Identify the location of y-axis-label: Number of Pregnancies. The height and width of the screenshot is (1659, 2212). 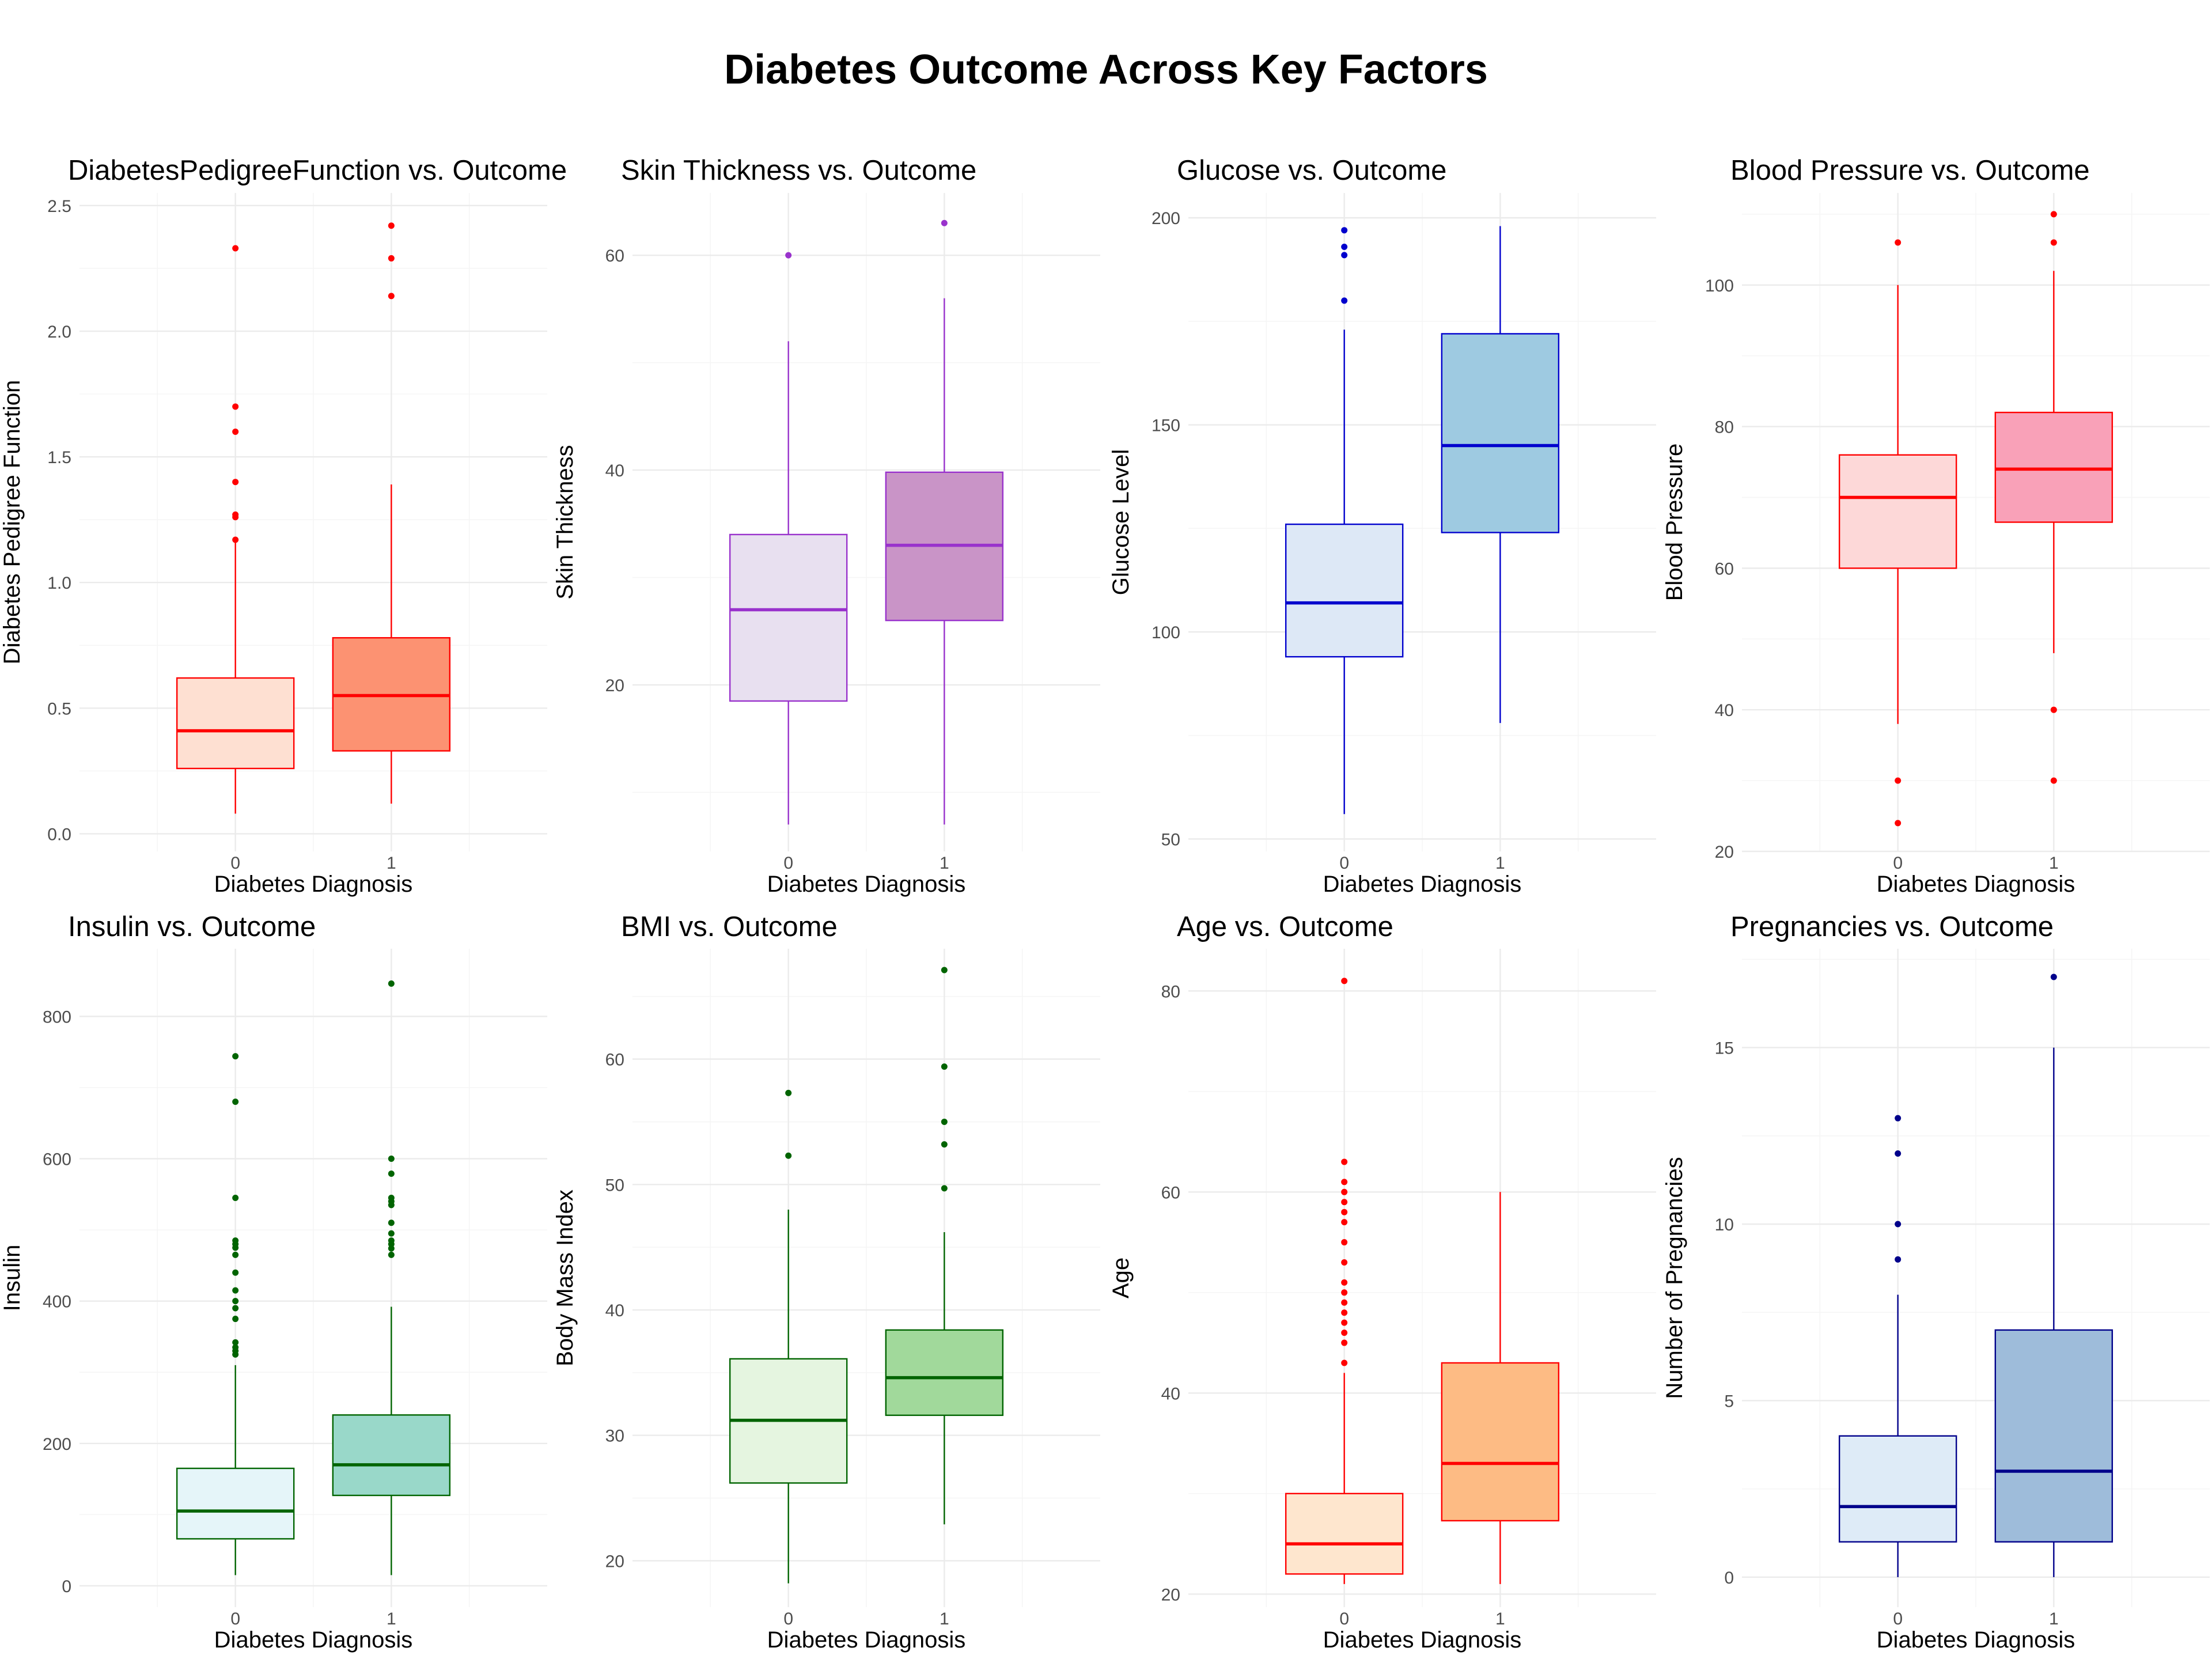
(1674, 1278).